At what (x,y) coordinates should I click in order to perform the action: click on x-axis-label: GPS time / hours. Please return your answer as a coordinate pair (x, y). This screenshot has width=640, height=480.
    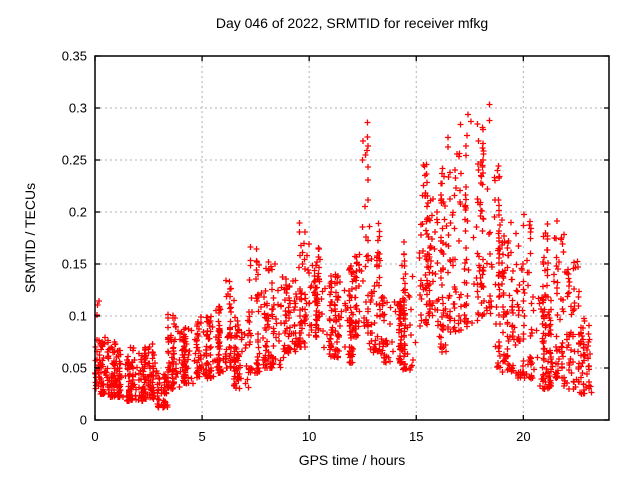
    Looking at the image, I should click on (352, 460).